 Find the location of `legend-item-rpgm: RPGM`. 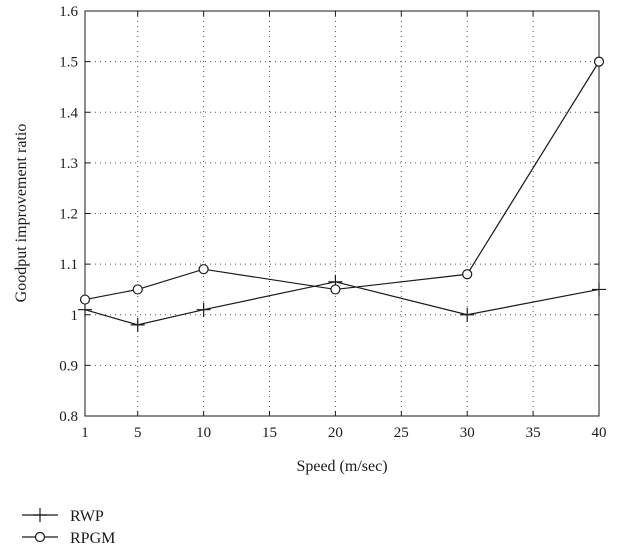

legend-item-rpgm: RPGM is located at coordinates (68, 538).